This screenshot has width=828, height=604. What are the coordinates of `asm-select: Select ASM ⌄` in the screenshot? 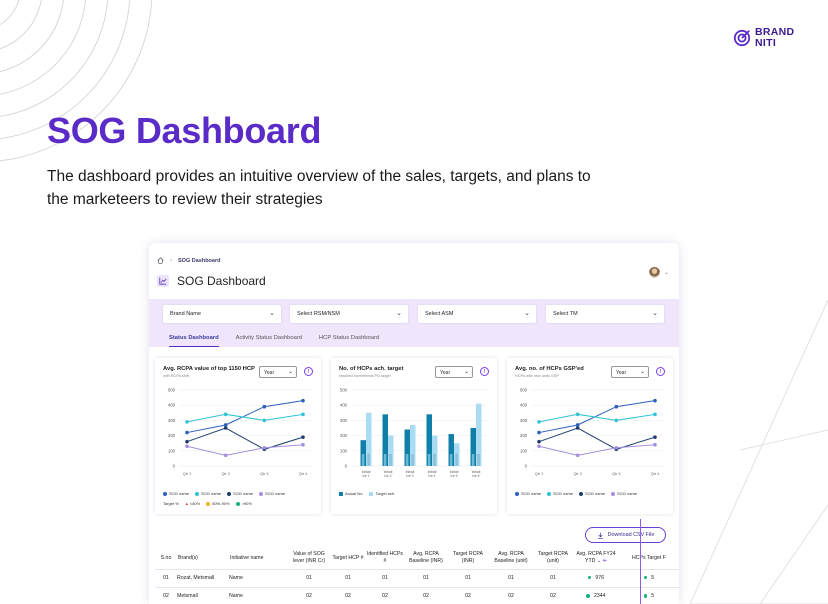 It's located at (477, 314).